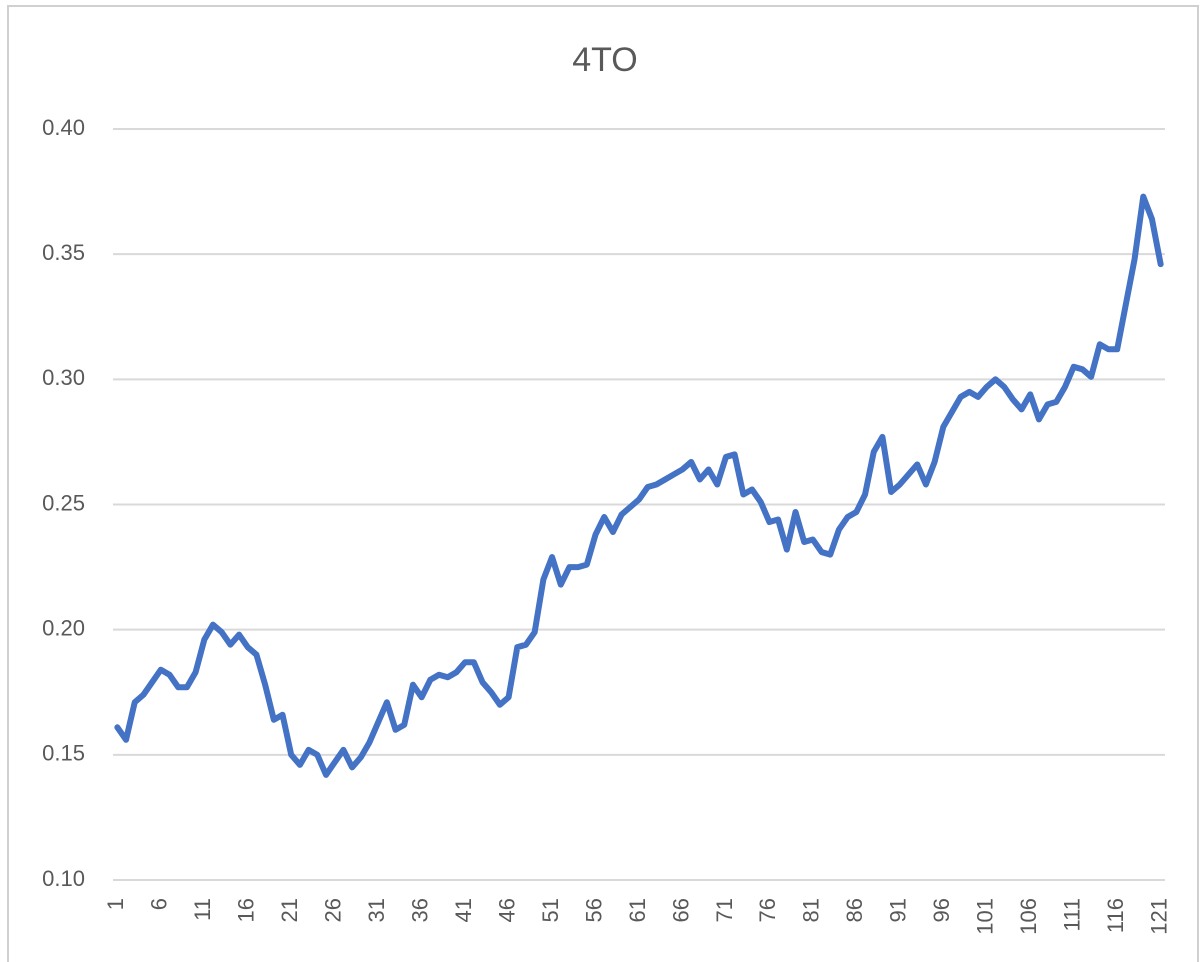 The image size is (1200, 962). I want to click on x-tick-label: 66, so click(680, 910).